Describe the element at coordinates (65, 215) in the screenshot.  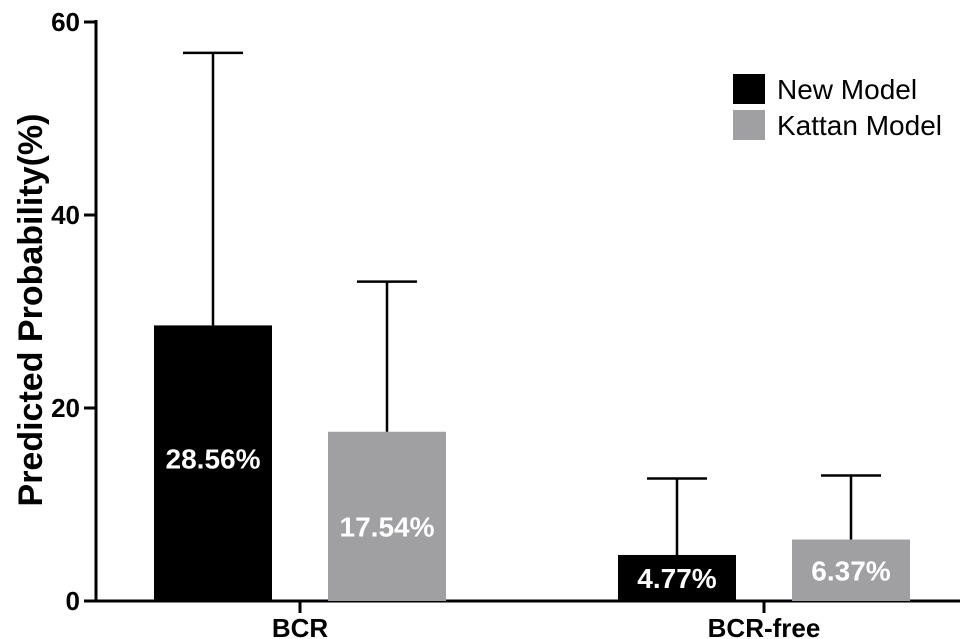
I see `y-tick-label: 40` at that location.